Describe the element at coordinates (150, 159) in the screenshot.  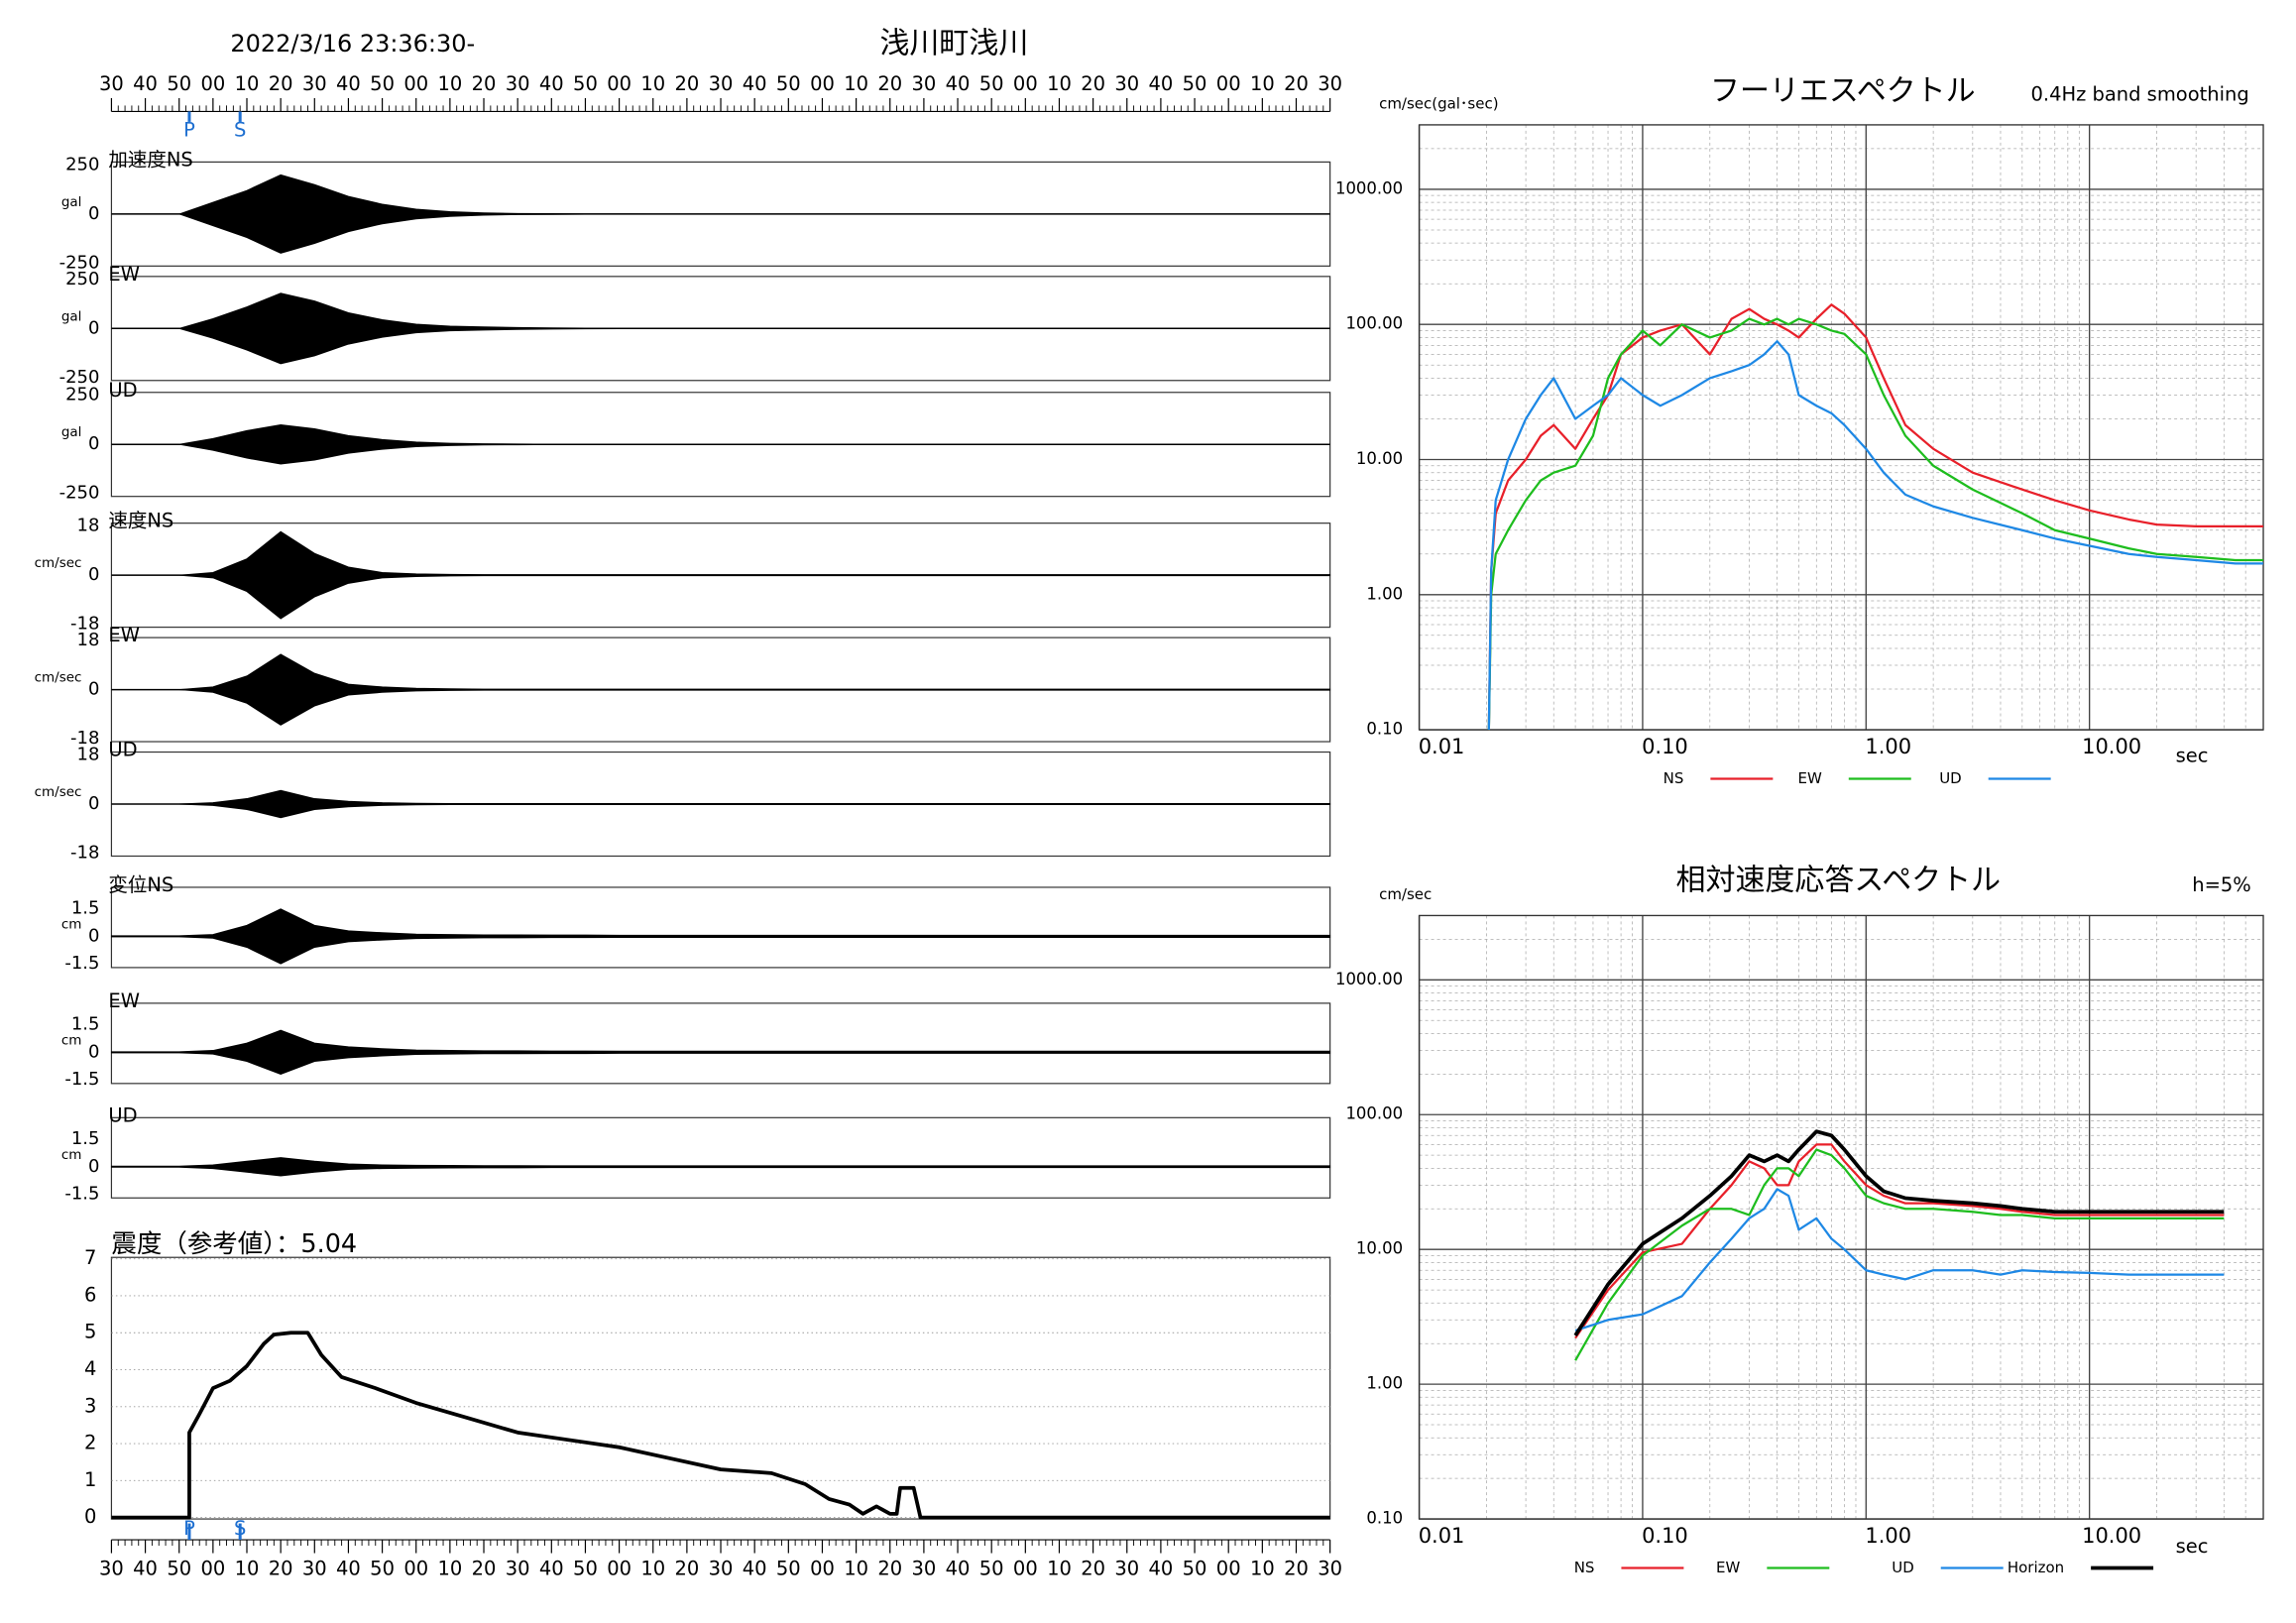
I see `panel-label: 加速度NS` at that location.